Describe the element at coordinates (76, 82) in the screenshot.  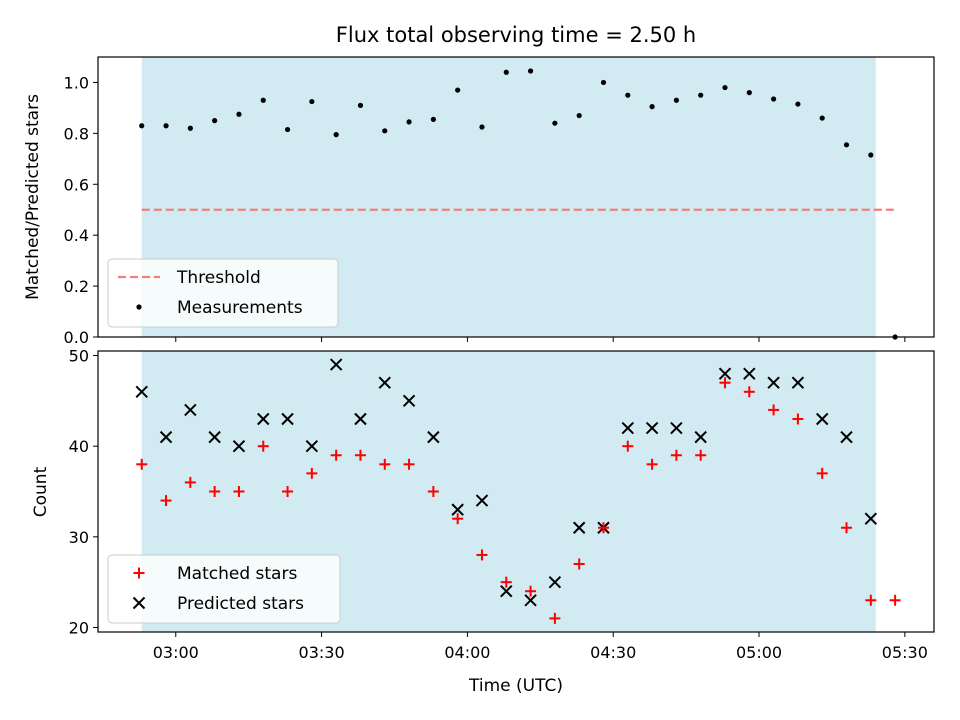
I see `y-tick-label: 1.0` at that location.